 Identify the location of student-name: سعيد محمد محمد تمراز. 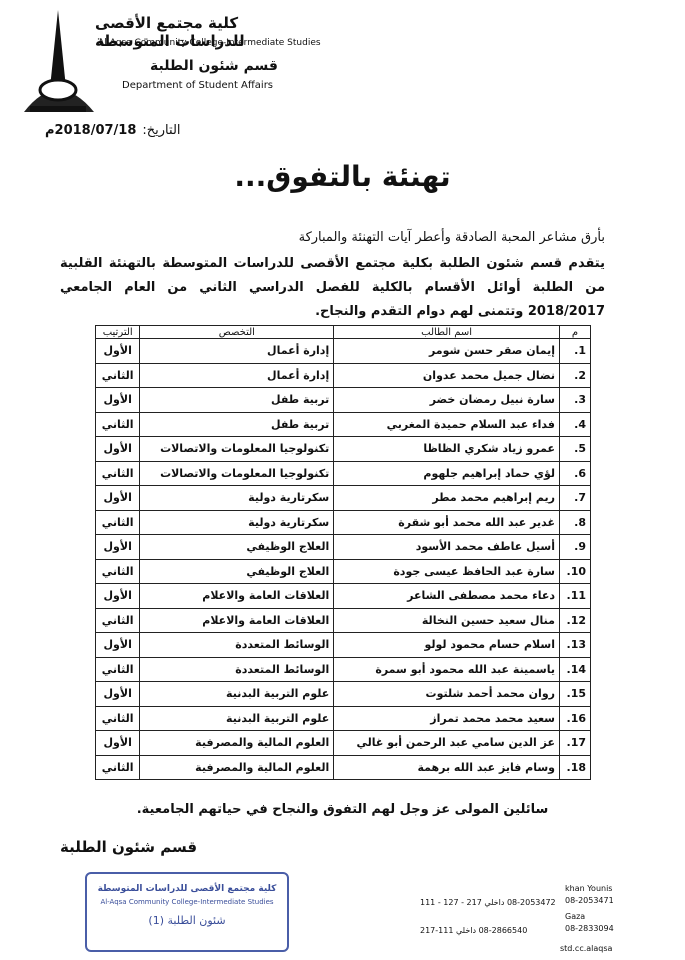
(446, 718).